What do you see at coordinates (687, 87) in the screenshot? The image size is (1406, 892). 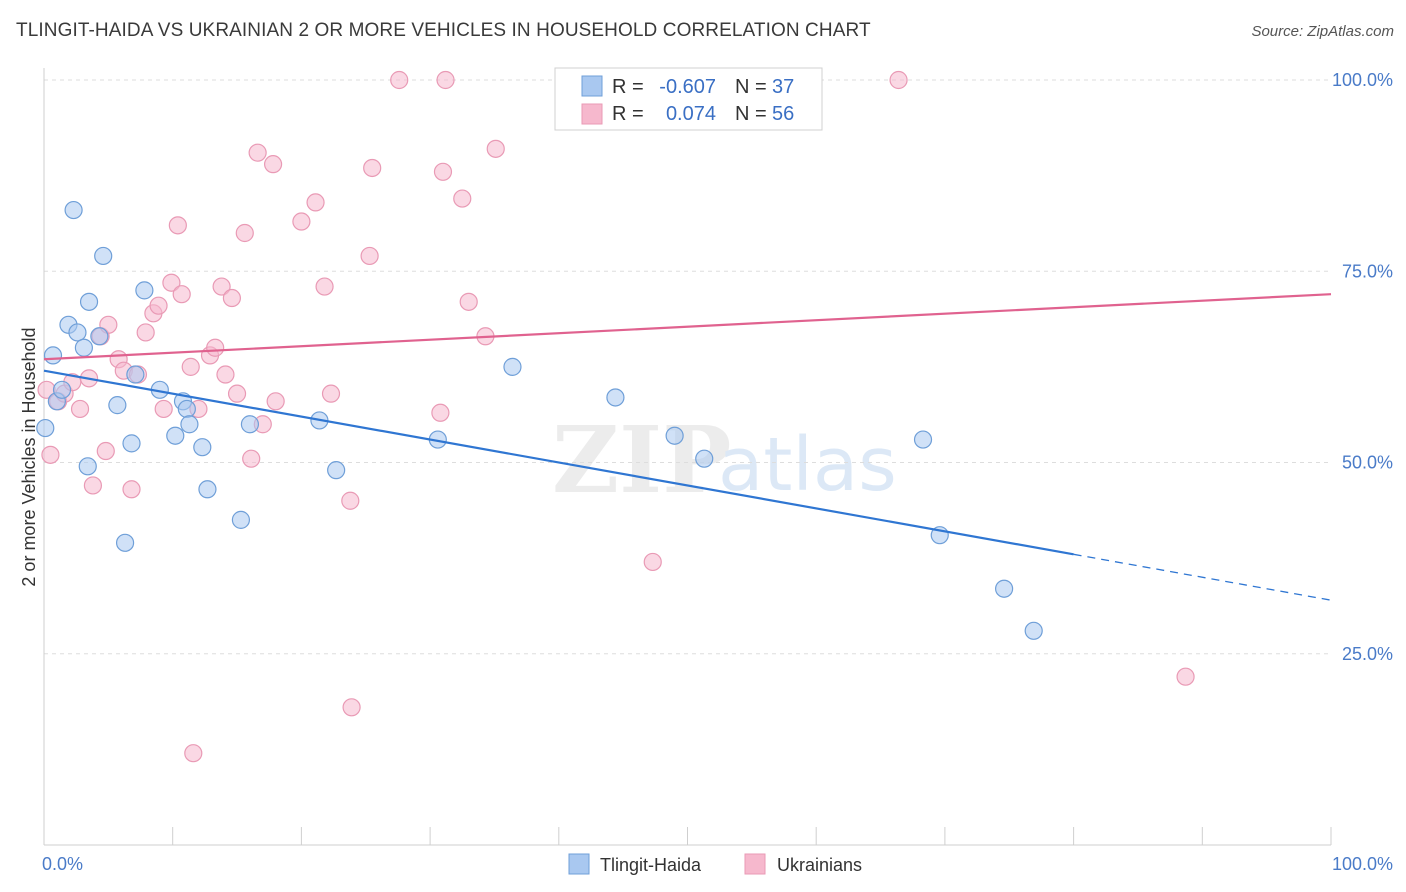 I see `legend-r-value-1: -0.607` at bounding box center [687, 87].